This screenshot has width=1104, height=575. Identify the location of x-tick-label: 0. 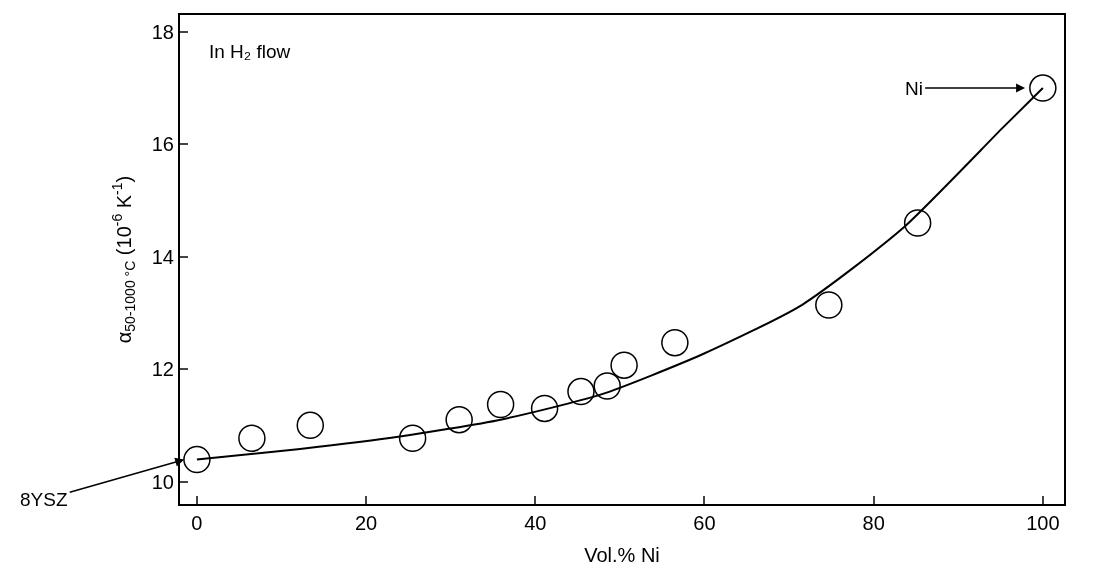
(197, 523).